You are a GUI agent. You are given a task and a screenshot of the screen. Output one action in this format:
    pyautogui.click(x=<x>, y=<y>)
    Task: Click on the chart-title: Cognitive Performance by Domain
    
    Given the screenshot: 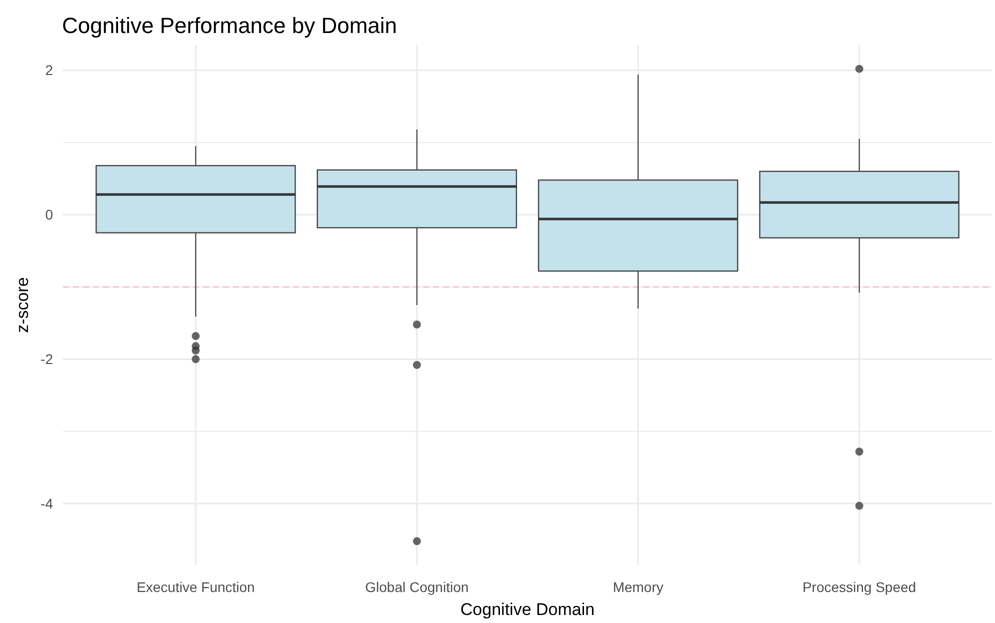 What is the action you would take?
    pyautogui.click(x=230, y=25)
    